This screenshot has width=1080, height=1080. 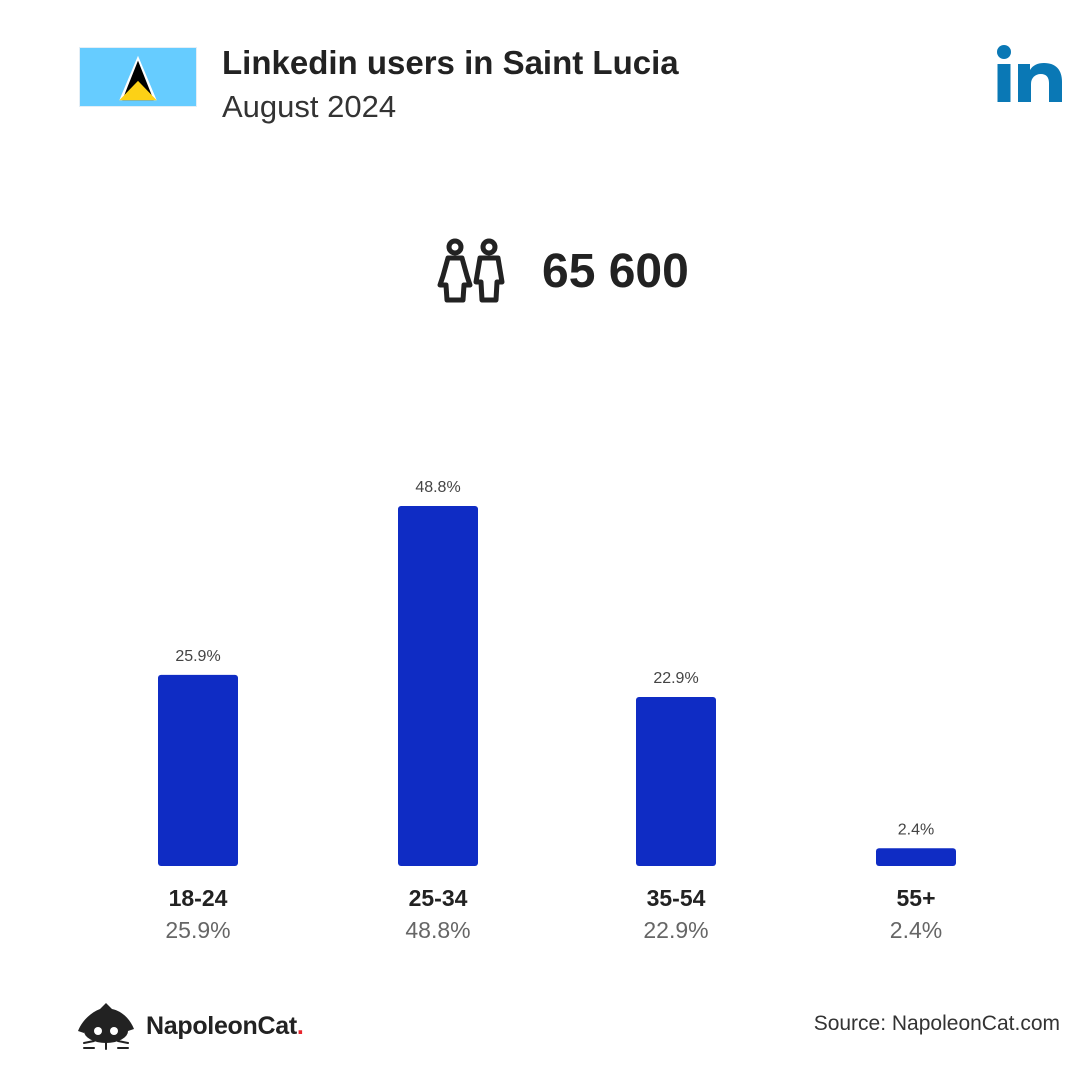 I want to click on x-tick-label: 25-34, so click(x=438, y=898).